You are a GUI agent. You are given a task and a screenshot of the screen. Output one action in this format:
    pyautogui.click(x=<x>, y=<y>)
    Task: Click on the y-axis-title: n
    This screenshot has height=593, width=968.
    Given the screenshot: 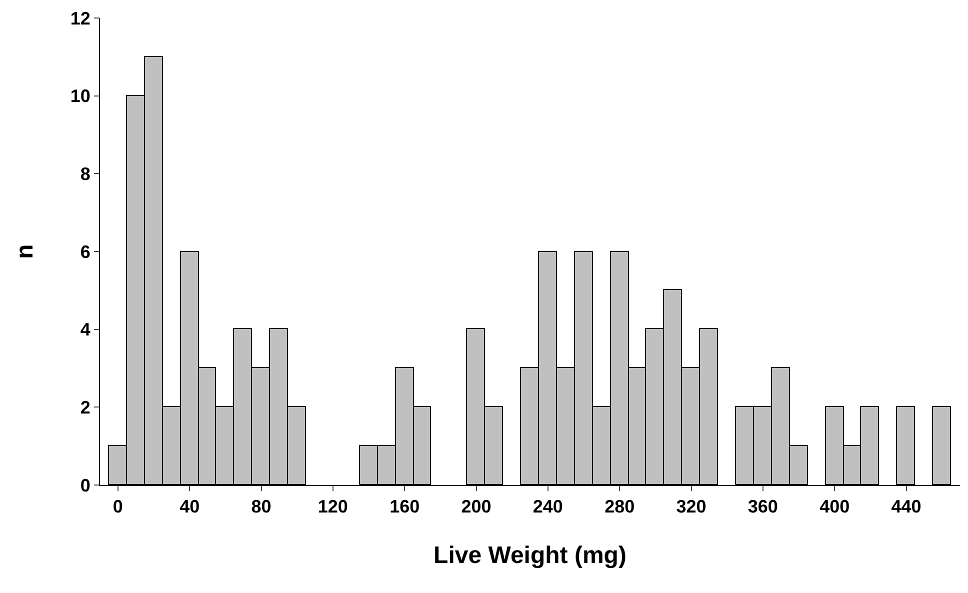 What is the action you would take?
    pyautogui.click(x=24, y=251)
    